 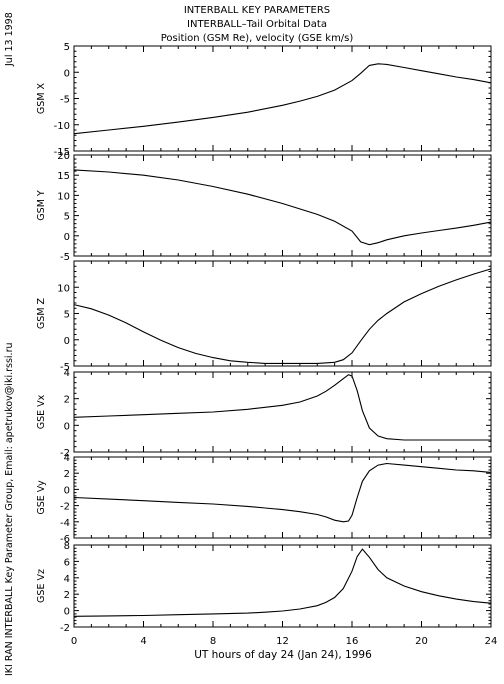 I want to click on y-tick-label-gsm-y: 0, so click(x=67, y=237).